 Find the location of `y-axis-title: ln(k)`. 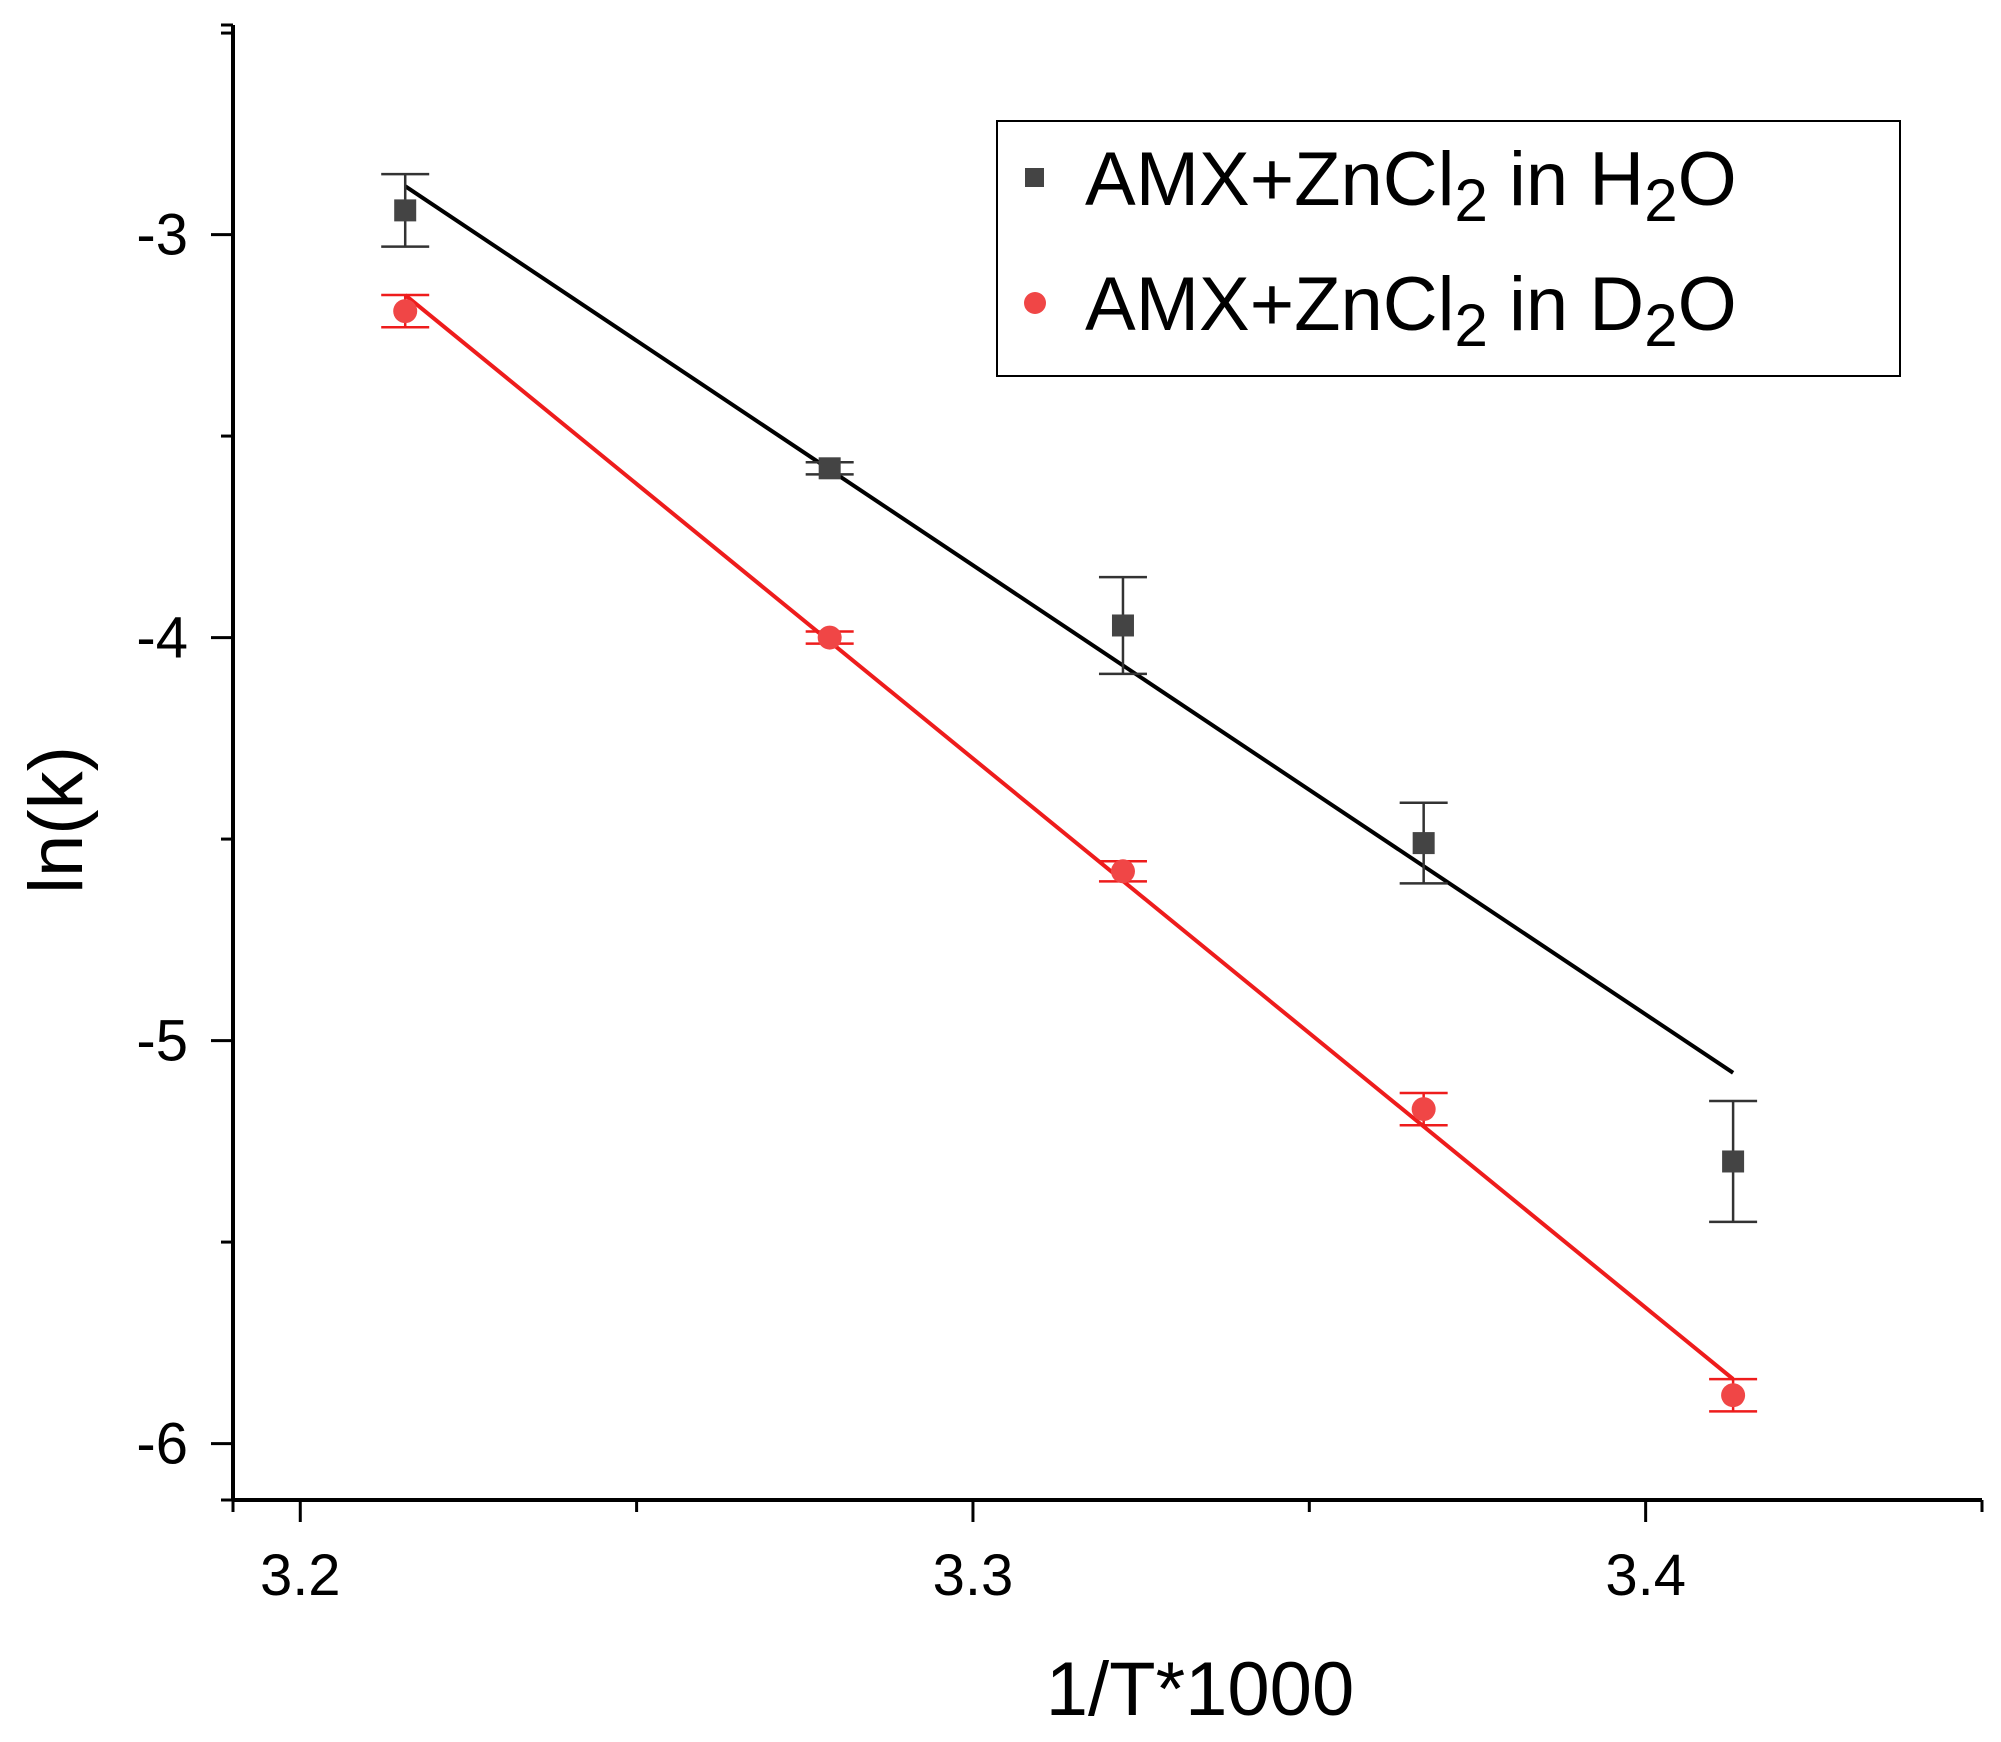

y-axis-title: ln(k) is located at coordinates (56, 820).